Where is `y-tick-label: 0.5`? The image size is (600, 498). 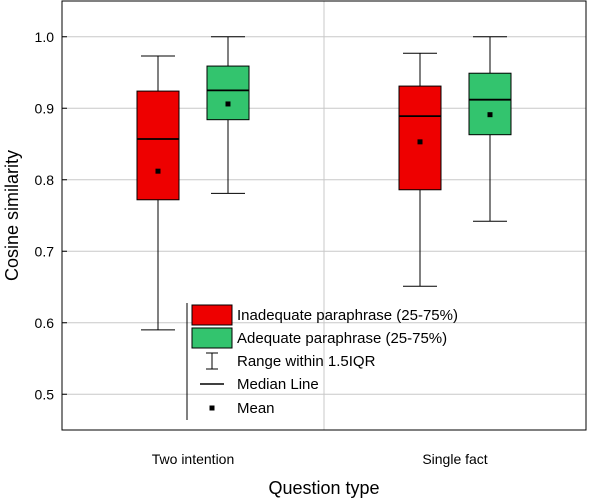 y-tick-label: 0.5 is located at coordinates (45, 394).